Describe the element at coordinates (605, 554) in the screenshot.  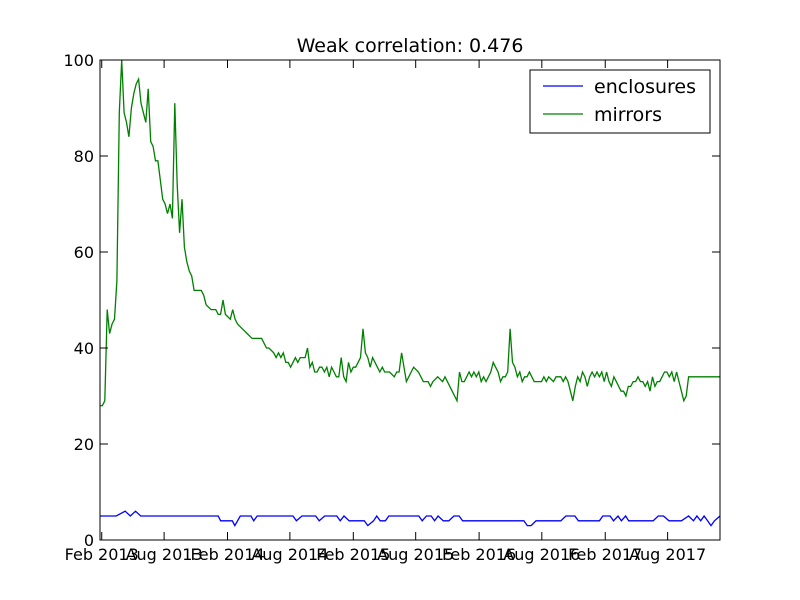
I see `x-tick-label: Feb 2017` at that location.